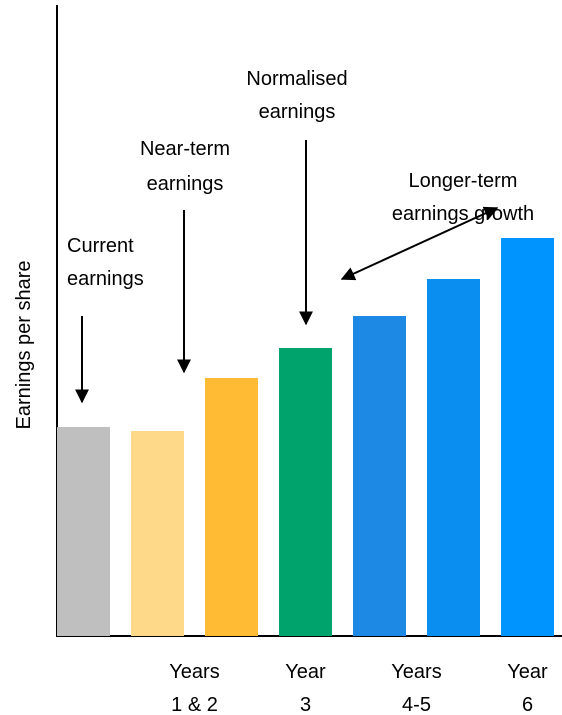 The height and width of the screenshot is (715, 562). What do you see at coordinates (419, 243) in the screenshot?
I see `arrow` at bounding box center [419, 243].